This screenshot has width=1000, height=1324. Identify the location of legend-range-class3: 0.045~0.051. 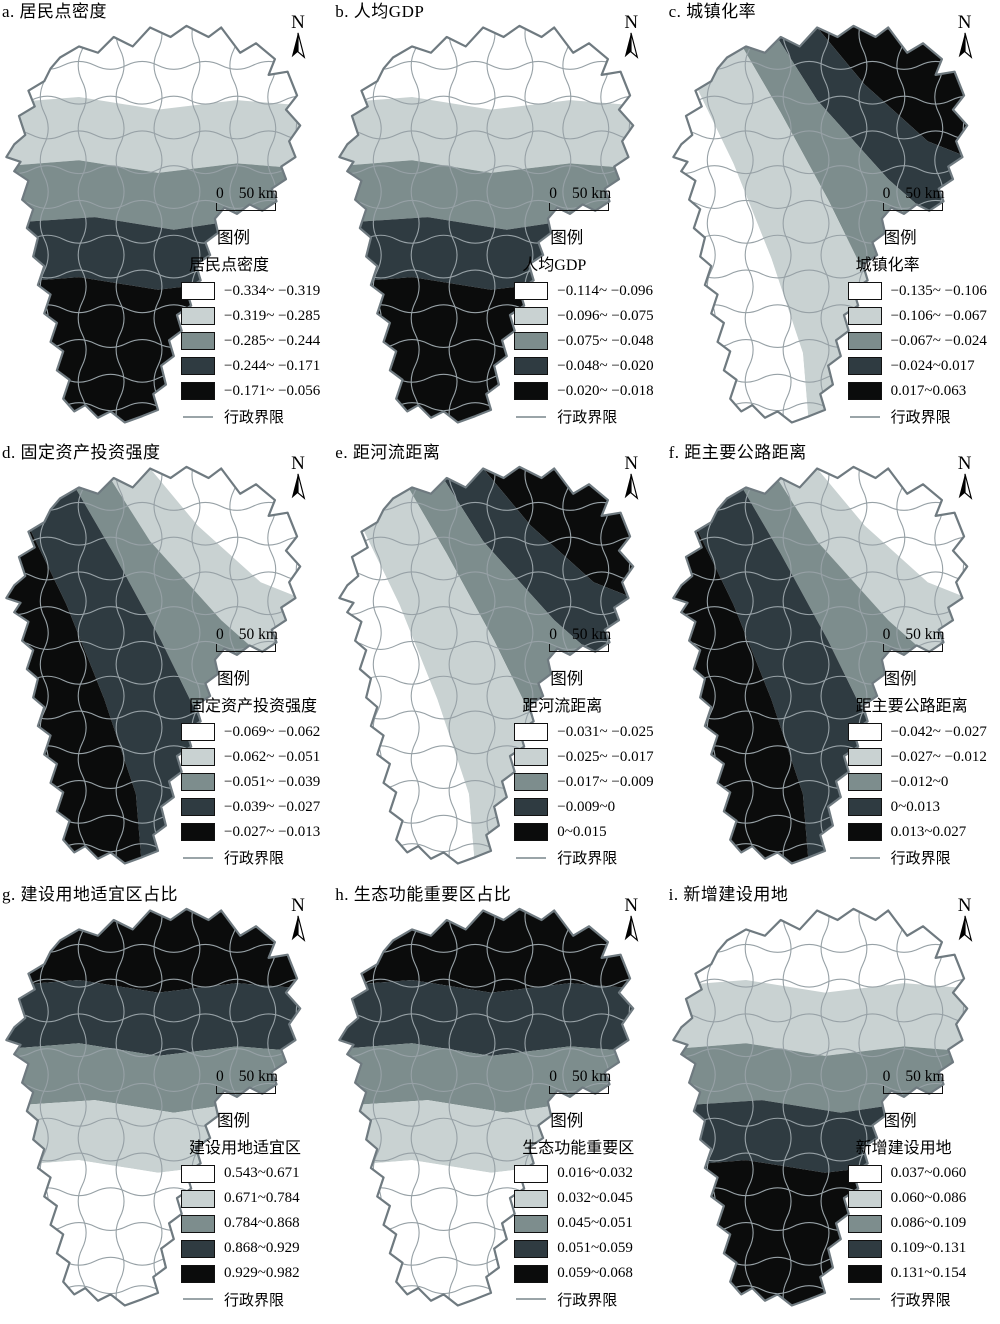
(595, 1223).